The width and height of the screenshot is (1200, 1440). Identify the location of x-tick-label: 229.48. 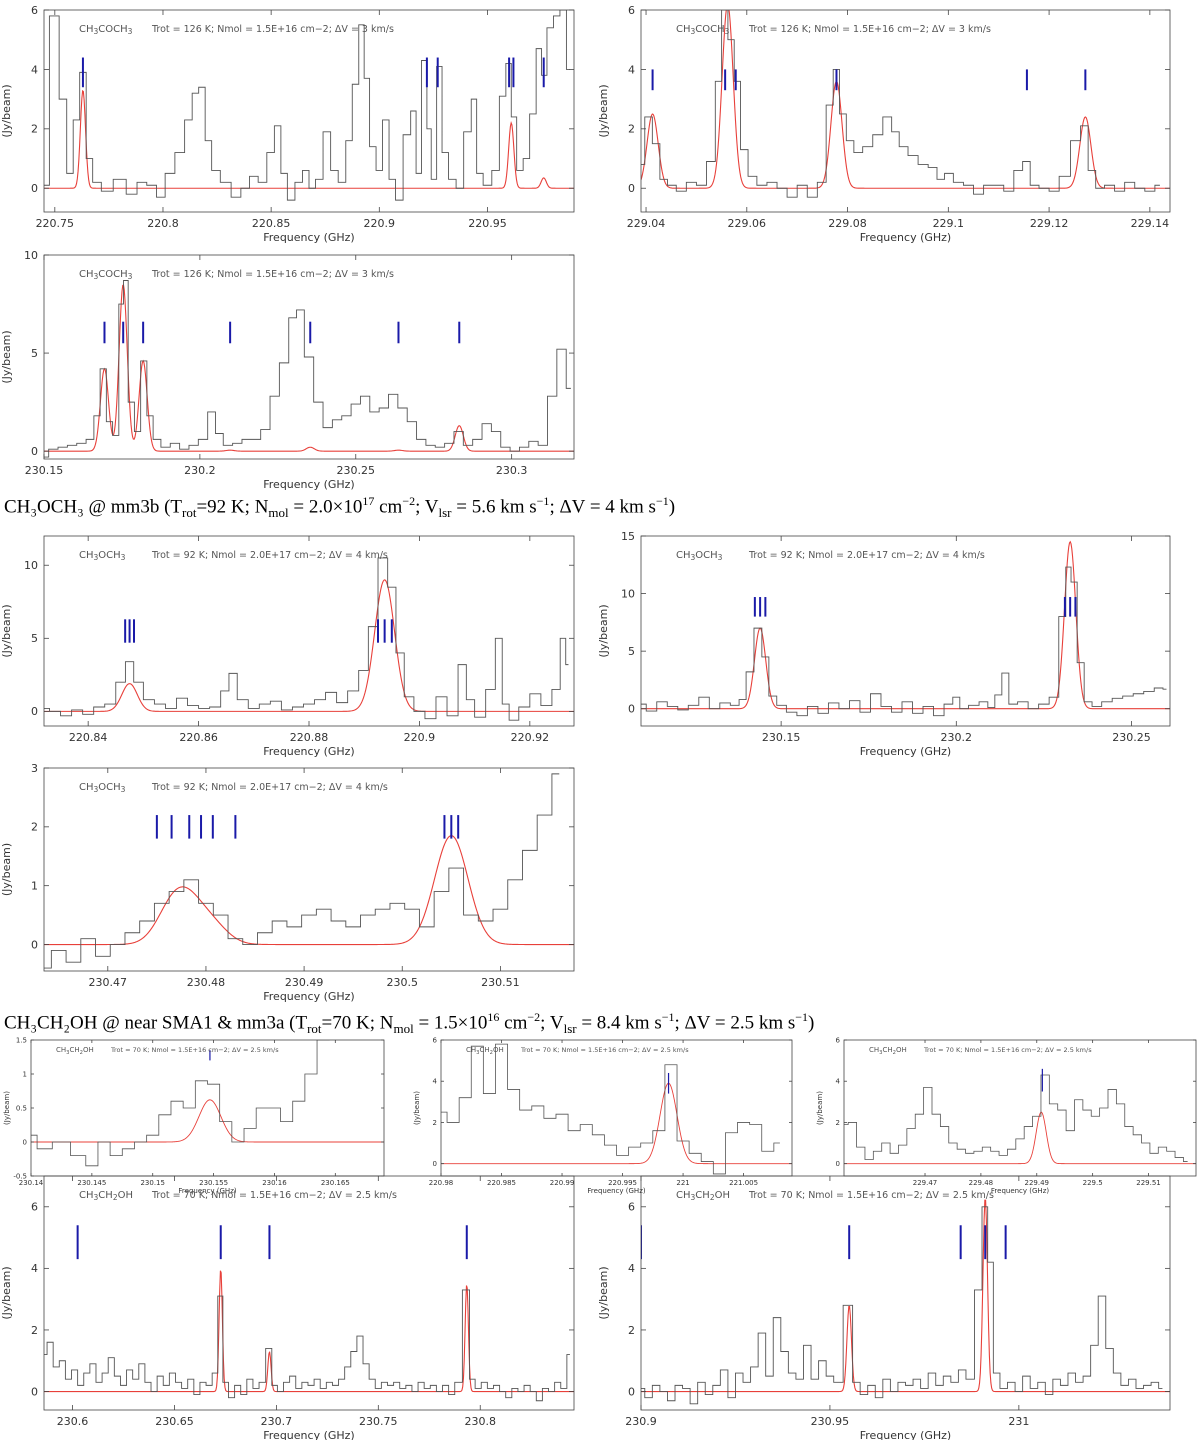
(981, 1183).